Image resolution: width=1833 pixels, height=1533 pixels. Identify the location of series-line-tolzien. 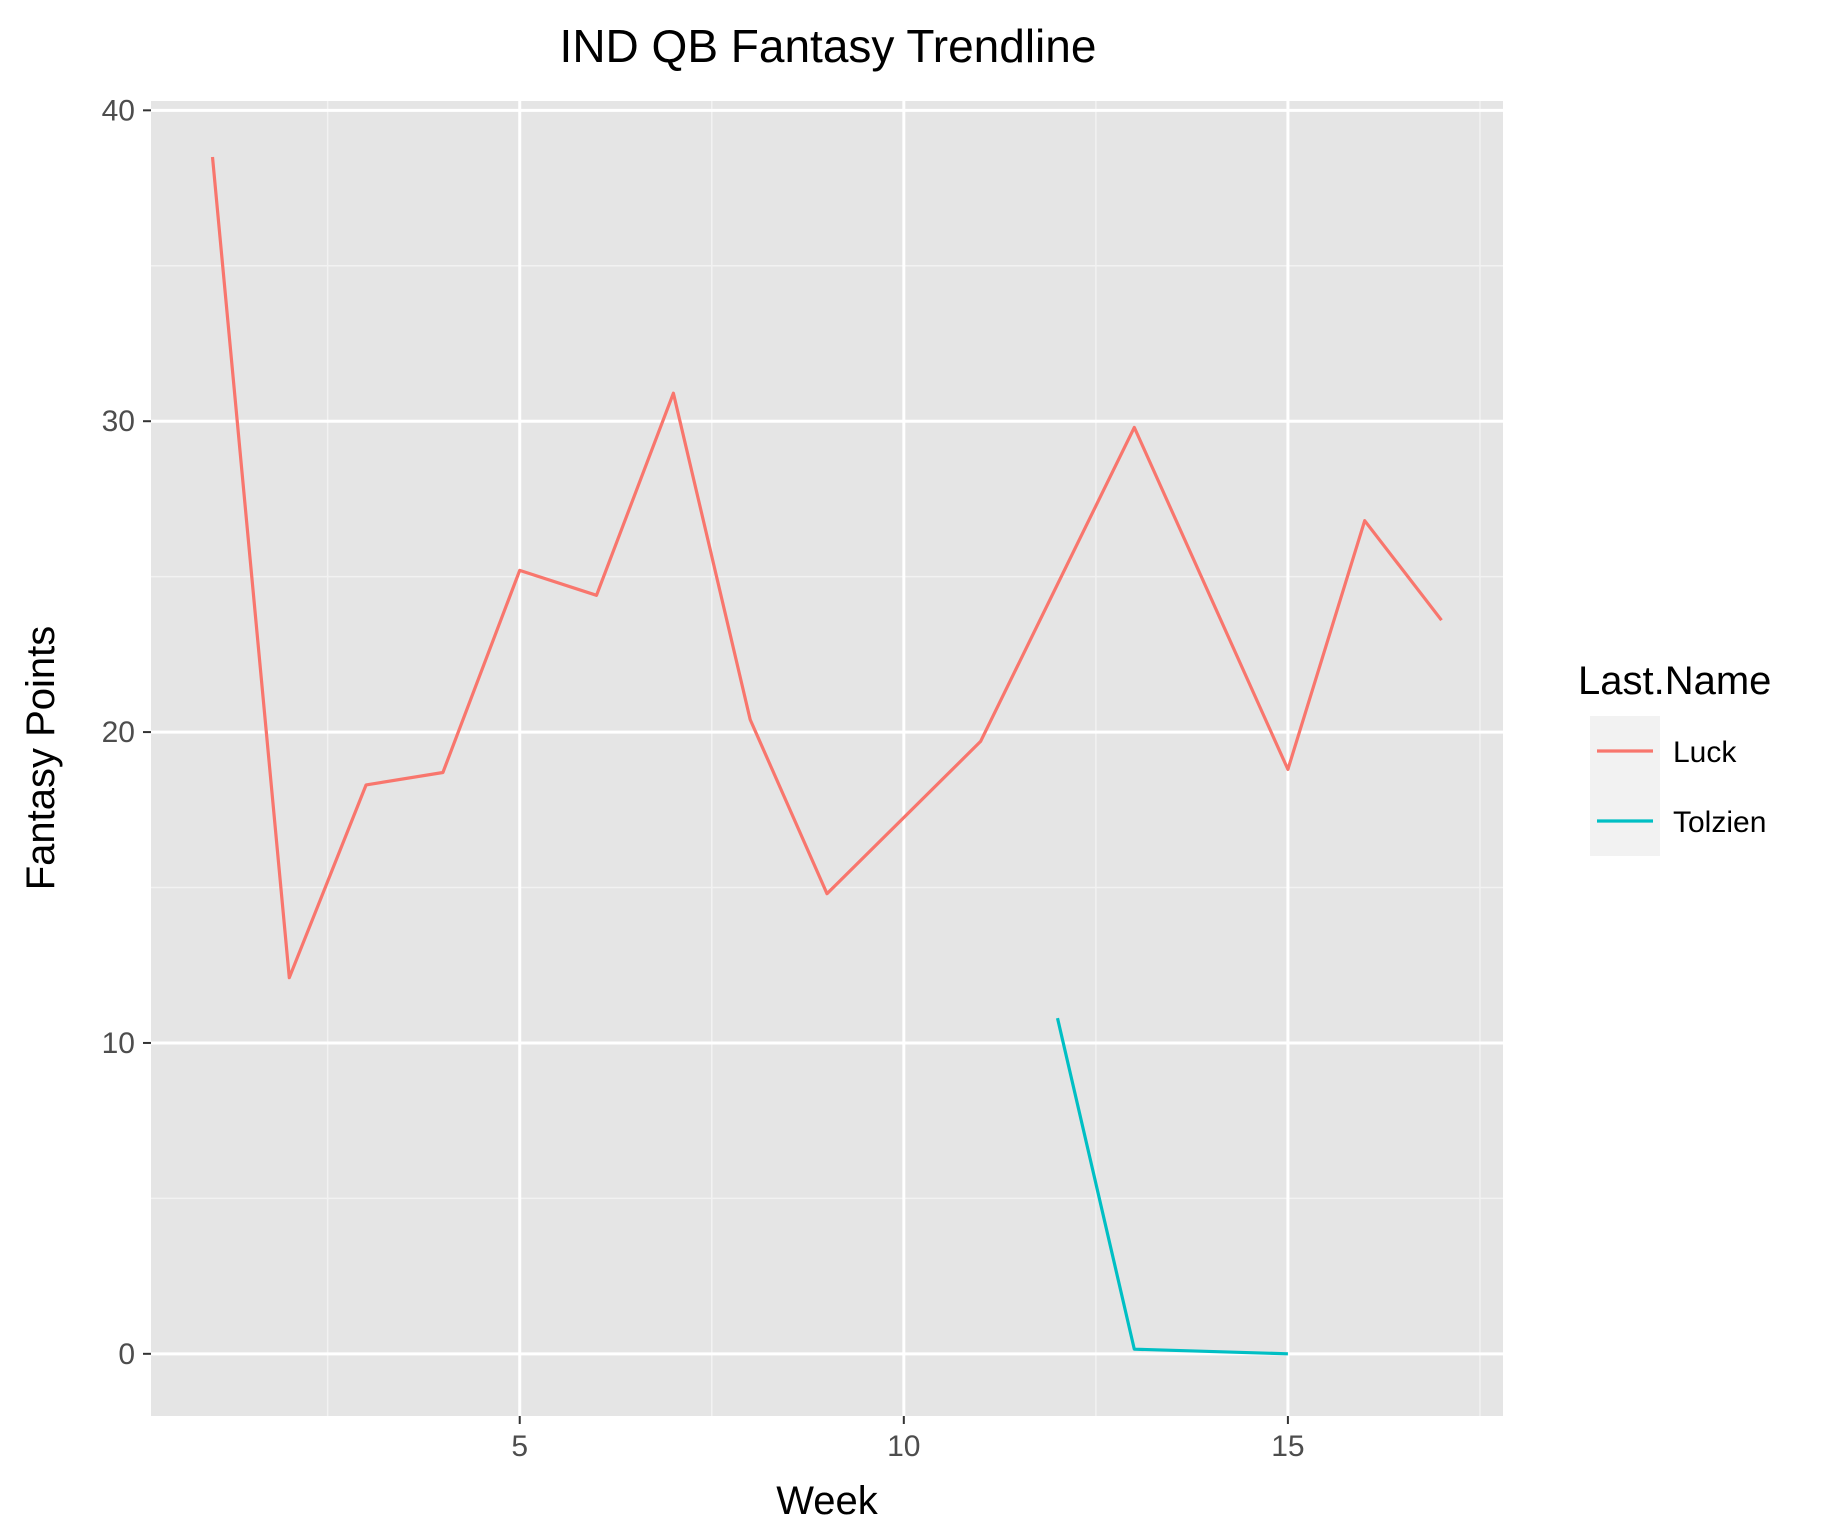
(1171, 1186).